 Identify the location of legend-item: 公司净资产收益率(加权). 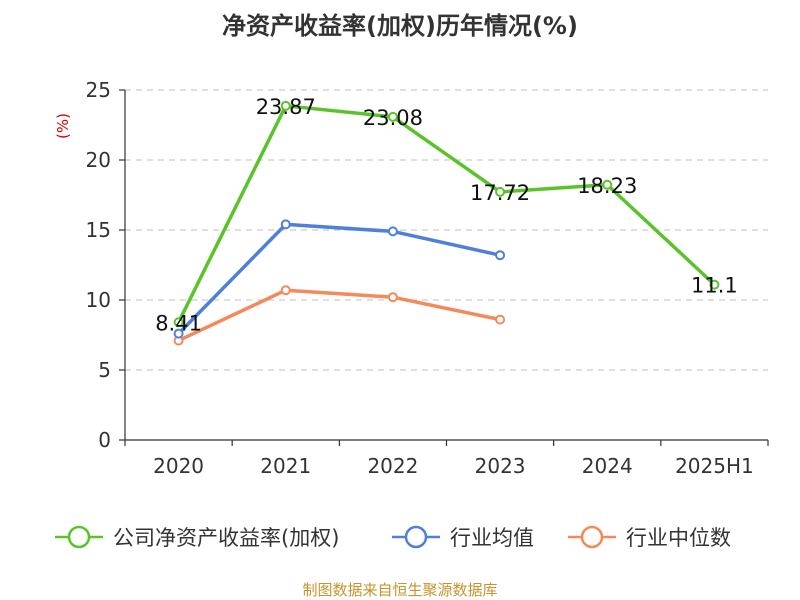
(197, 537).